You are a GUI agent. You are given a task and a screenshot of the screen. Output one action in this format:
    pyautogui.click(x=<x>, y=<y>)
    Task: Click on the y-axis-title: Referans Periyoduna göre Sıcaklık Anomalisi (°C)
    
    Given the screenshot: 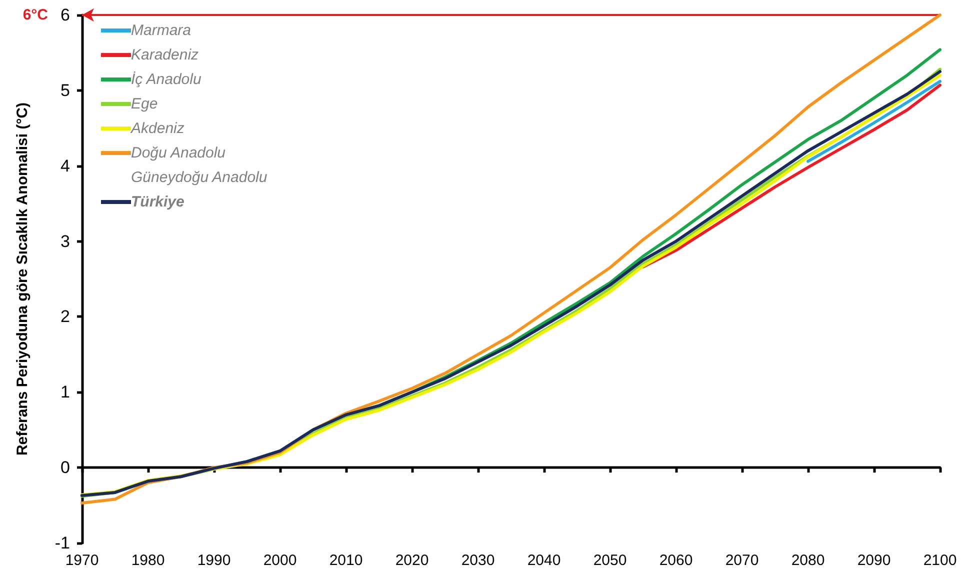 What is the action you would take?
    pyautogui.click(x=22, y=279)
    